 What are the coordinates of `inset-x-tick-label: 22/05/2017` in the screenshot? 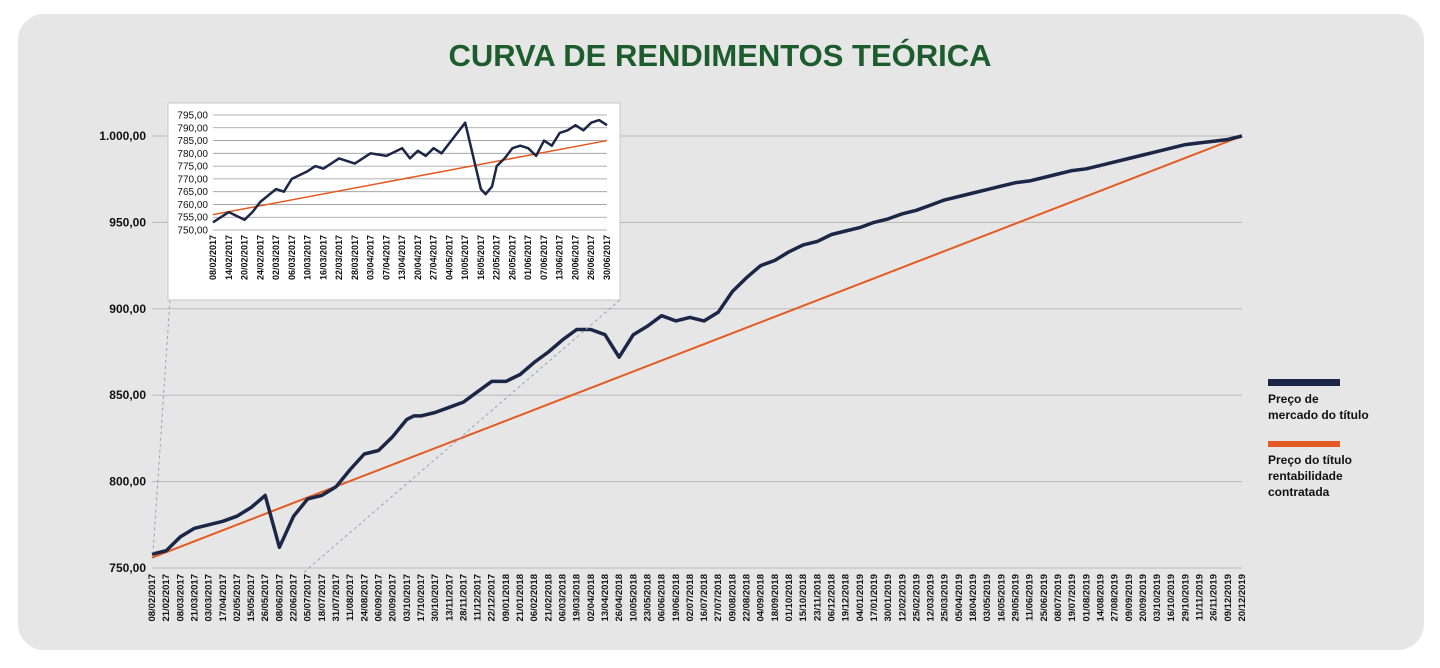 It's located at (497, 257).